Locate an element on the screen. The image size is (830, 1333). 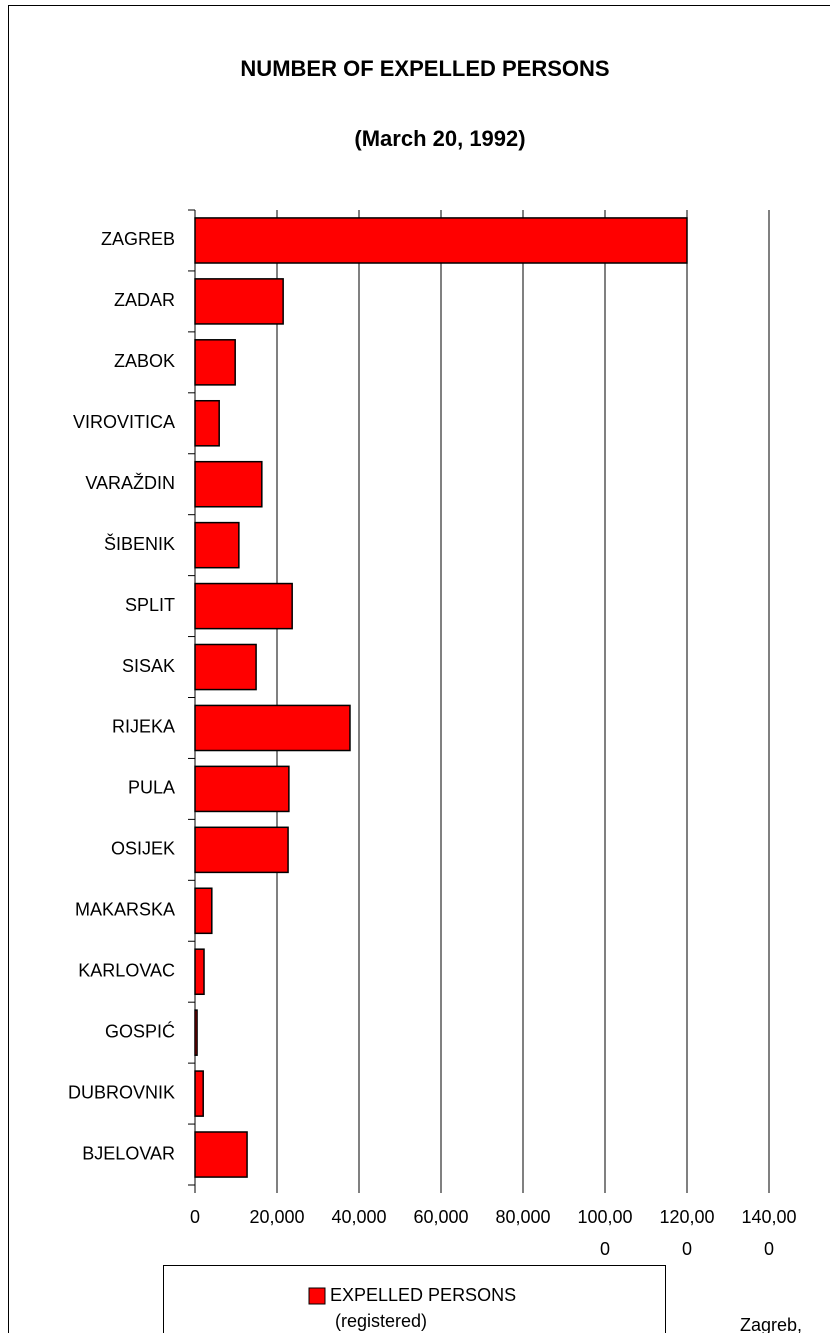
y-tick-label: MAKARSKA is located at coordinates (125, 910).